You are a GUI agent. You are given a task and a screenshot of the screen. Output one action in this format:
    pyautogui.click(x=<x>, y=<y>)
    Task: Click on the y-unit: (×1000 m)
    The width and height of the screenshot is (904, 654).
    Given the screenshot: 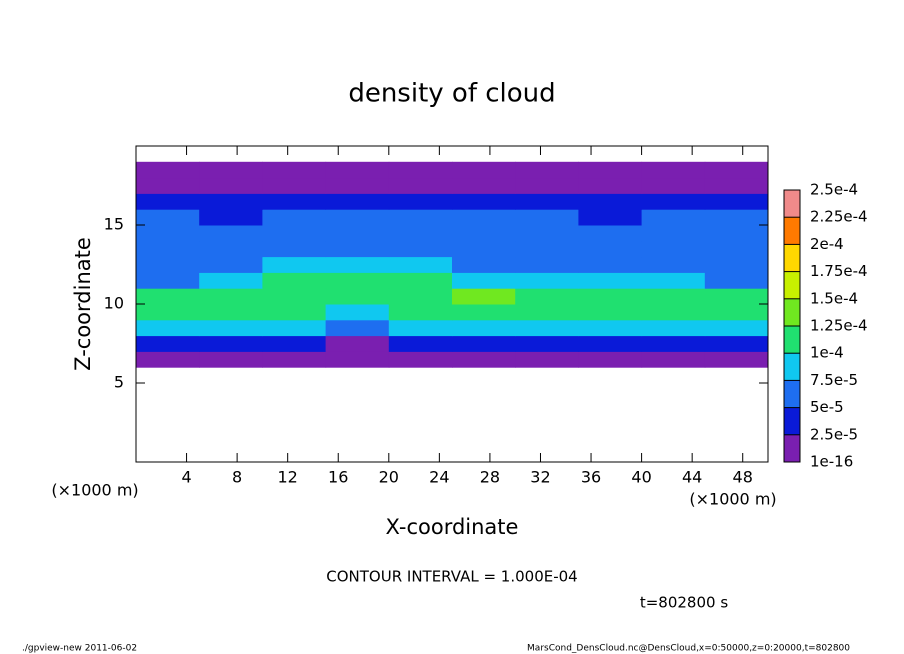 What is the action you would take?
    pyautogui.click(x=94, y=490)
    